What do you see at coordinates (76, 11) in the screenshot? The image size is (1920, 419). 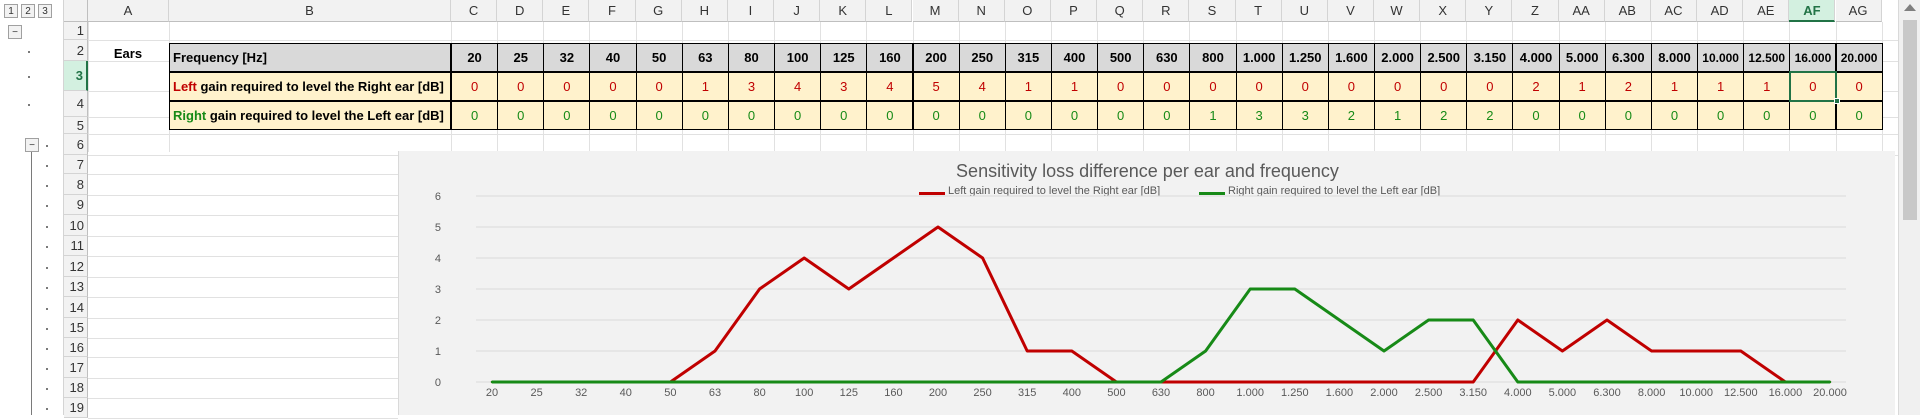 I see `select-all-corner` at bounding box center [76, 11].